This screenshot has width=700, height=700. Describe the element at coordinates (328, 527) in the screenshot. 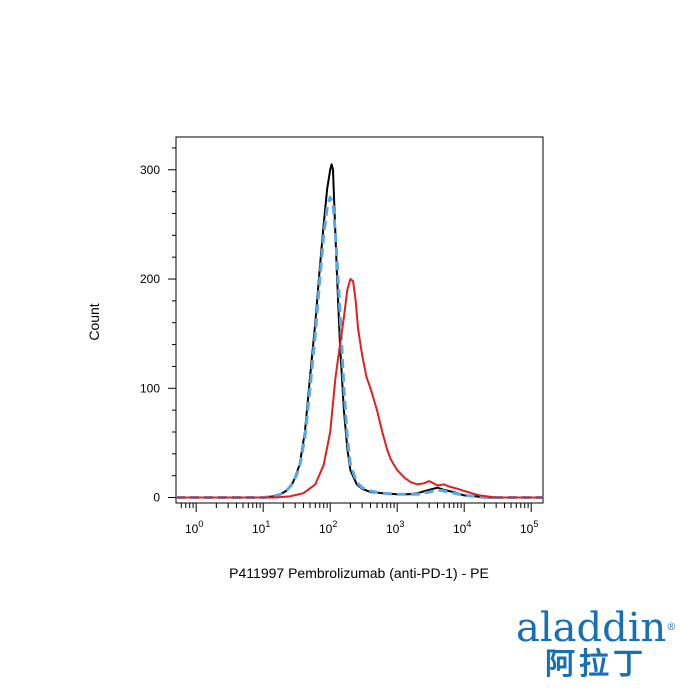

I see `x-tick-label: 10²` at that location.